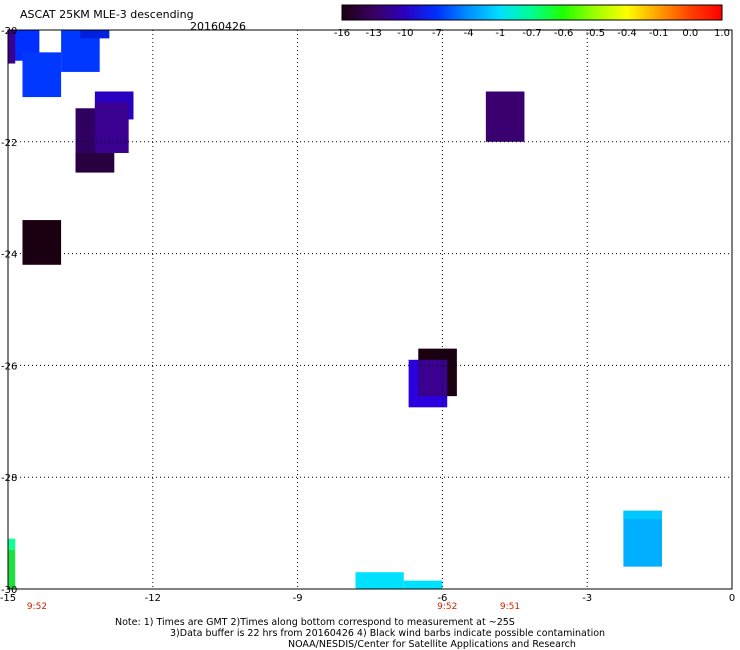 The width and height of the screenshot is (740, 650). What do you see at coordinates (373, 33) in the screenshot?
I see `colorbar-tick-label: -13` at bounding box center [373, 33].